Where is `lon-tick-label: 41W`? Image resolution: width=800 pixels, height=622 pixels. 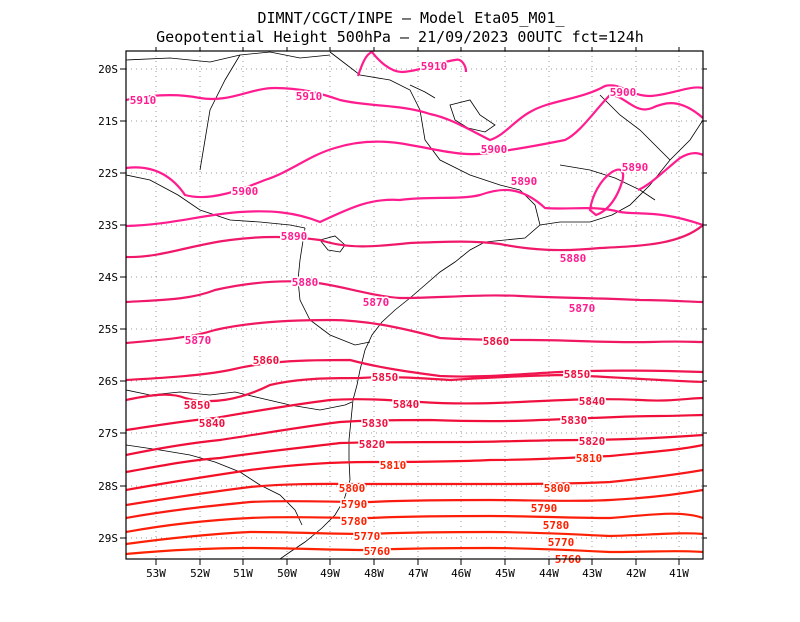
lon-tick-label: 41W is located at coordinates (679, 573).